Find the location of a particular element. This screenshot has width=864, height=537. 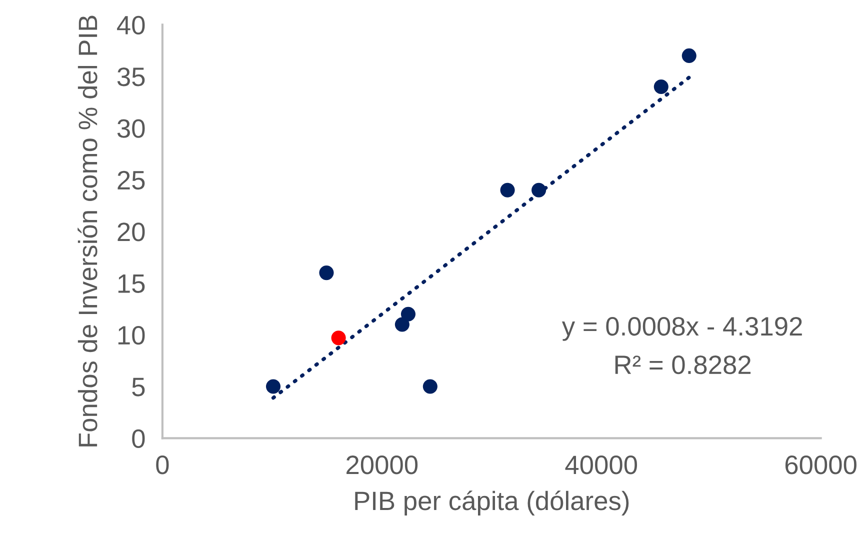

annotation: R² = 0.8282 is located at coordinates (683, 364).